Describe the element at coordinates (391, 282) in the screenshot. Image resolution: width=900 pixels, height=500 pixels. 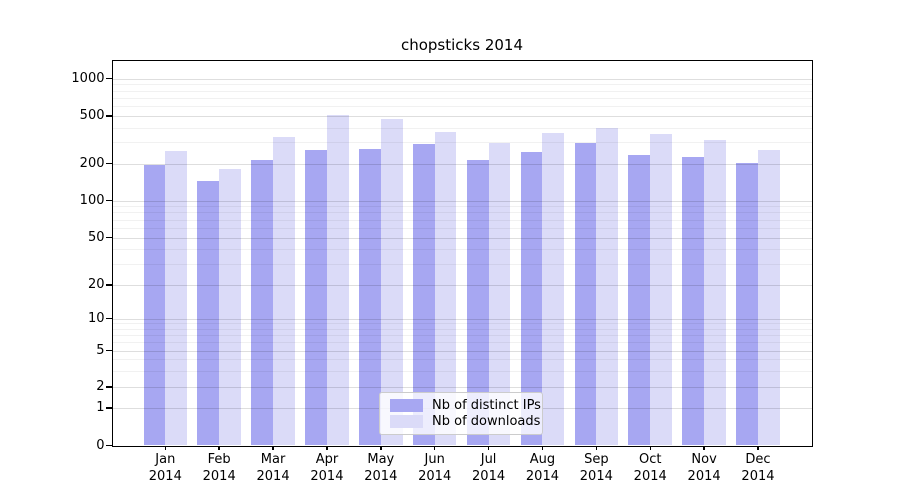
I see `bar-downloads-may` at that location.